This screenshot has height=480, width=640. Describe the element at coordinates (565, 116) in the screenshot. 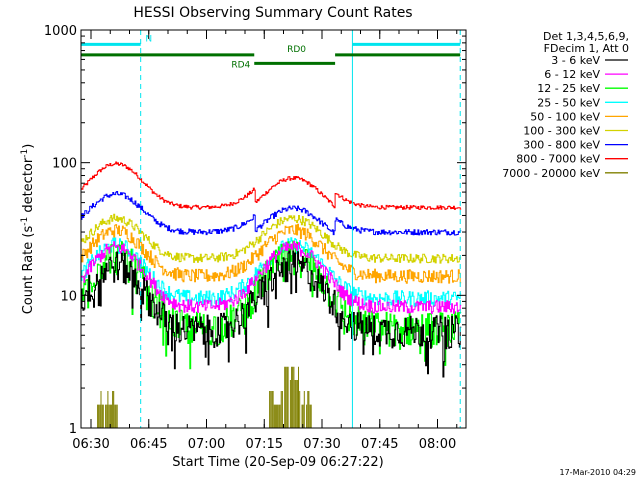

I see `legend-entry-label: 50 - 100 keV` at that location.